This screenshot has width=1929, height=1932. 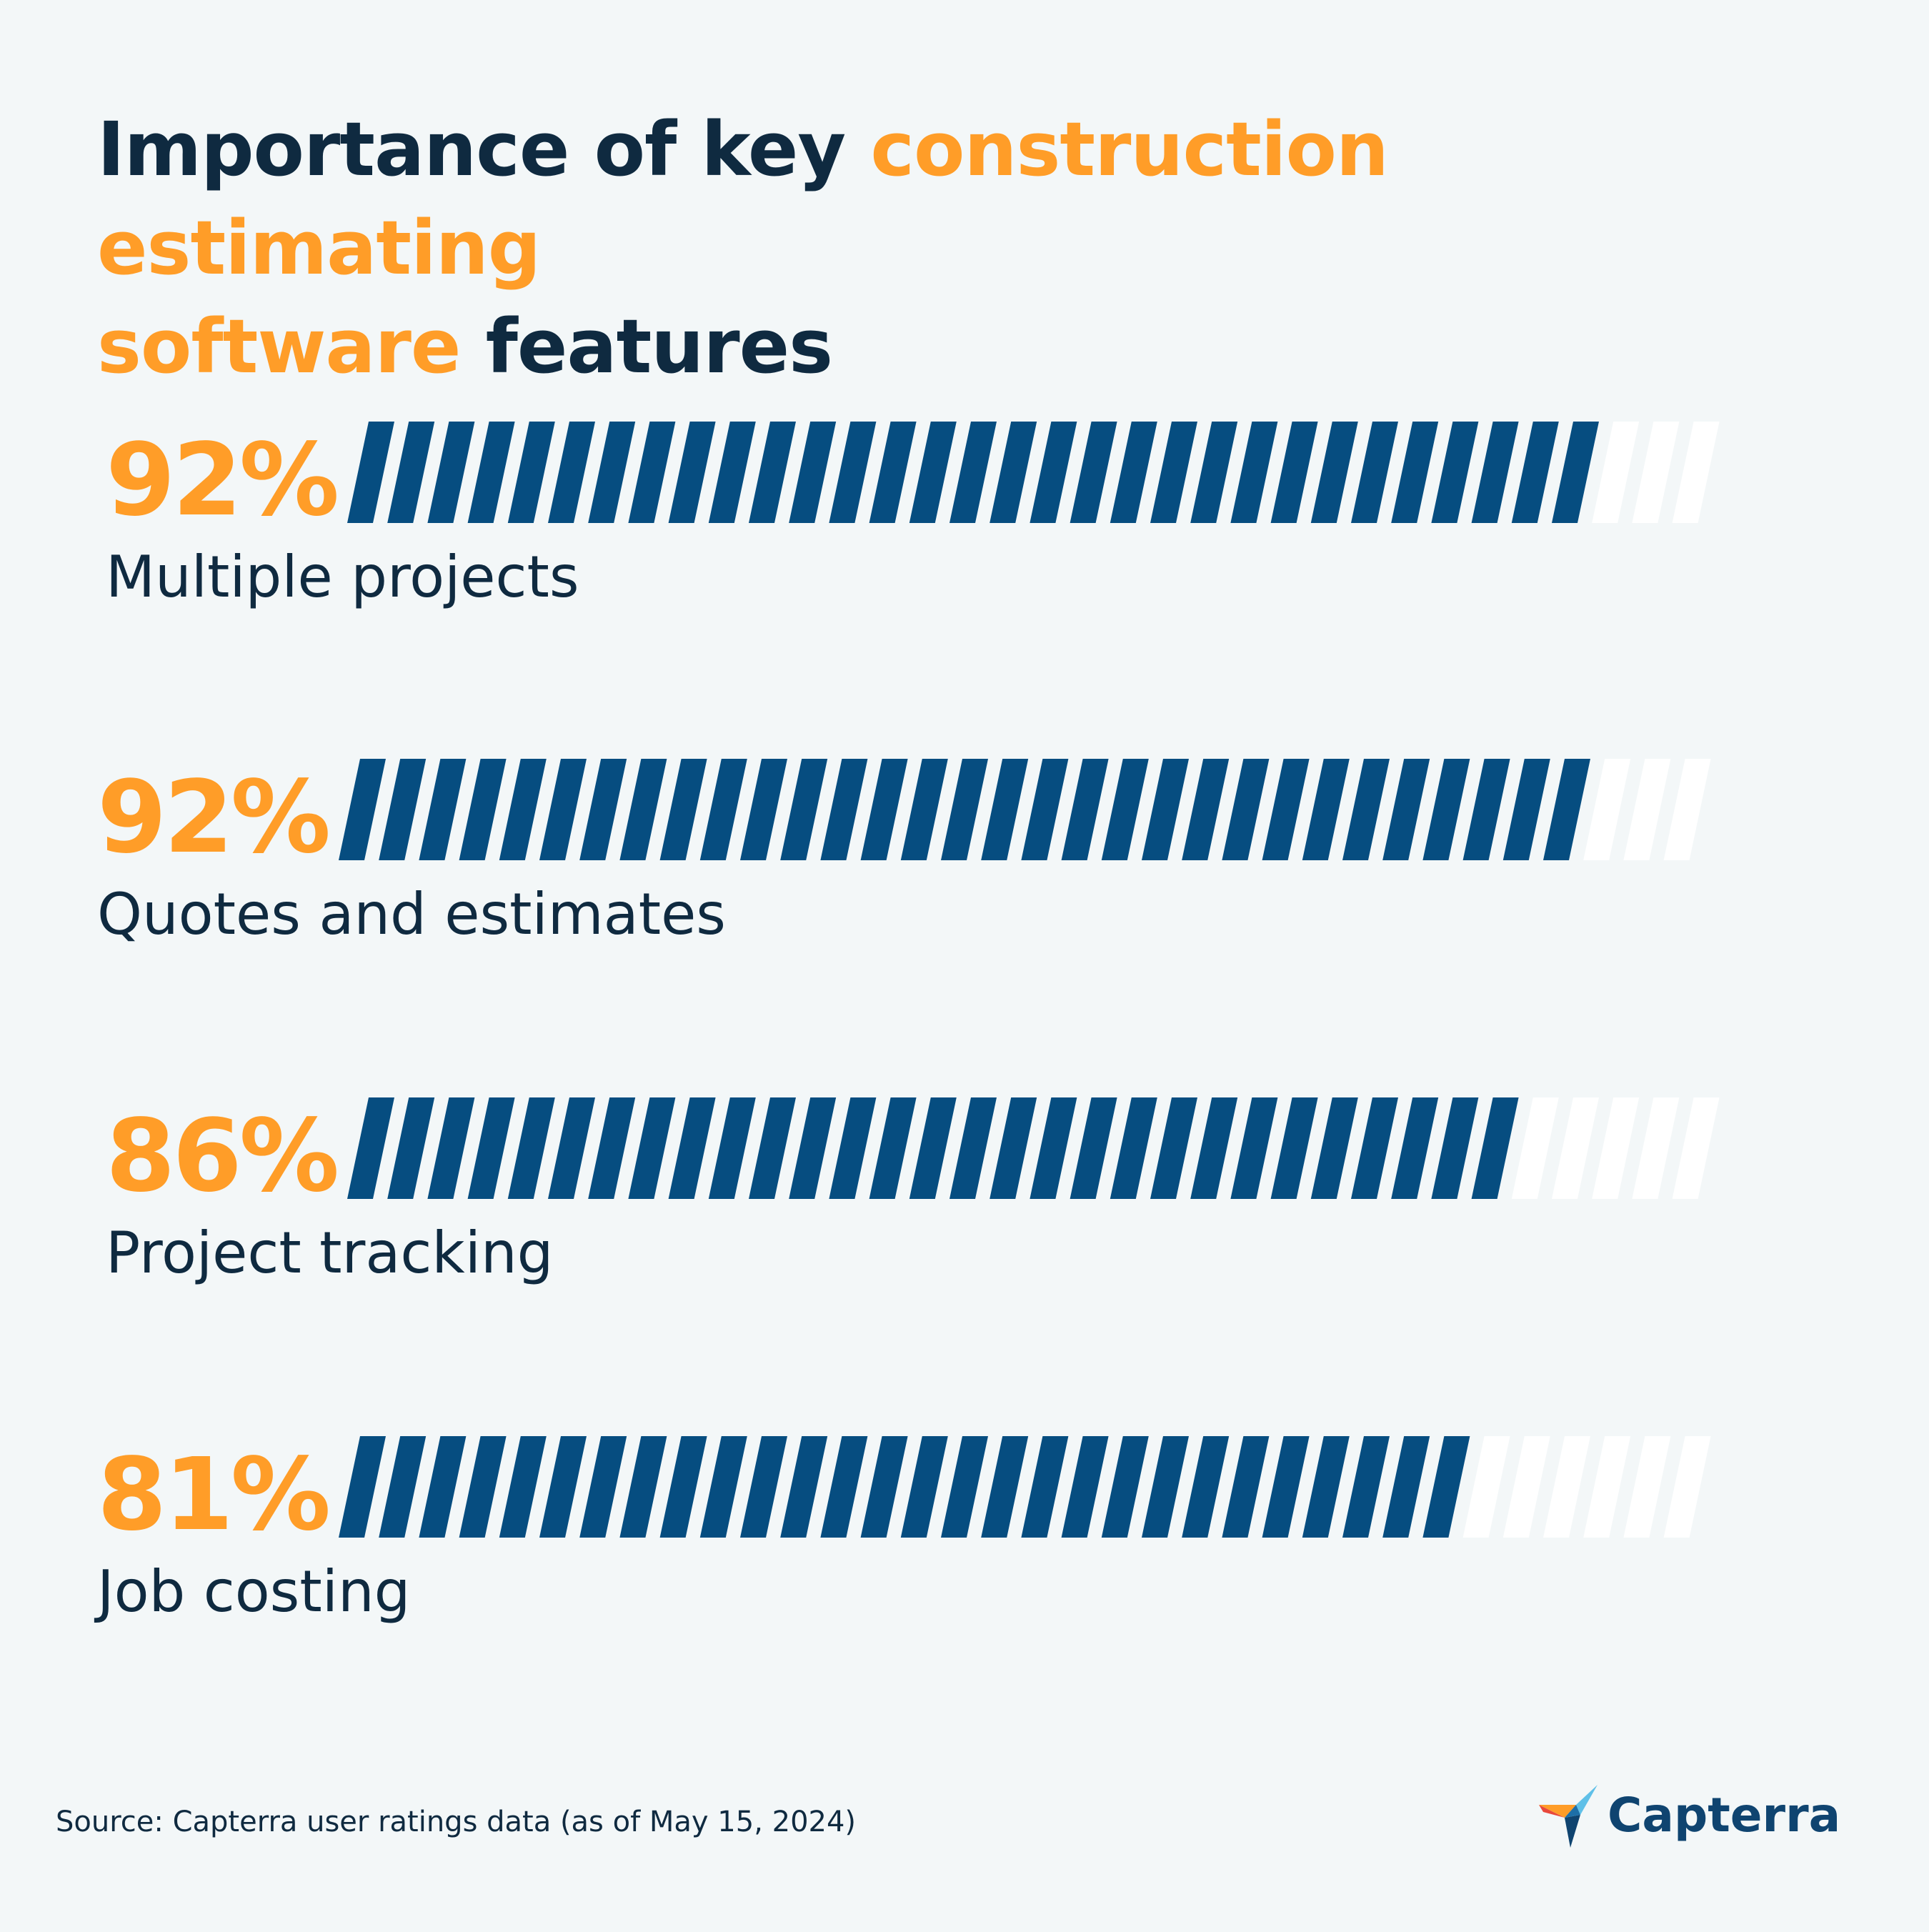 I want to click on category-label: Multiple projects, so click(x=342, y=577).